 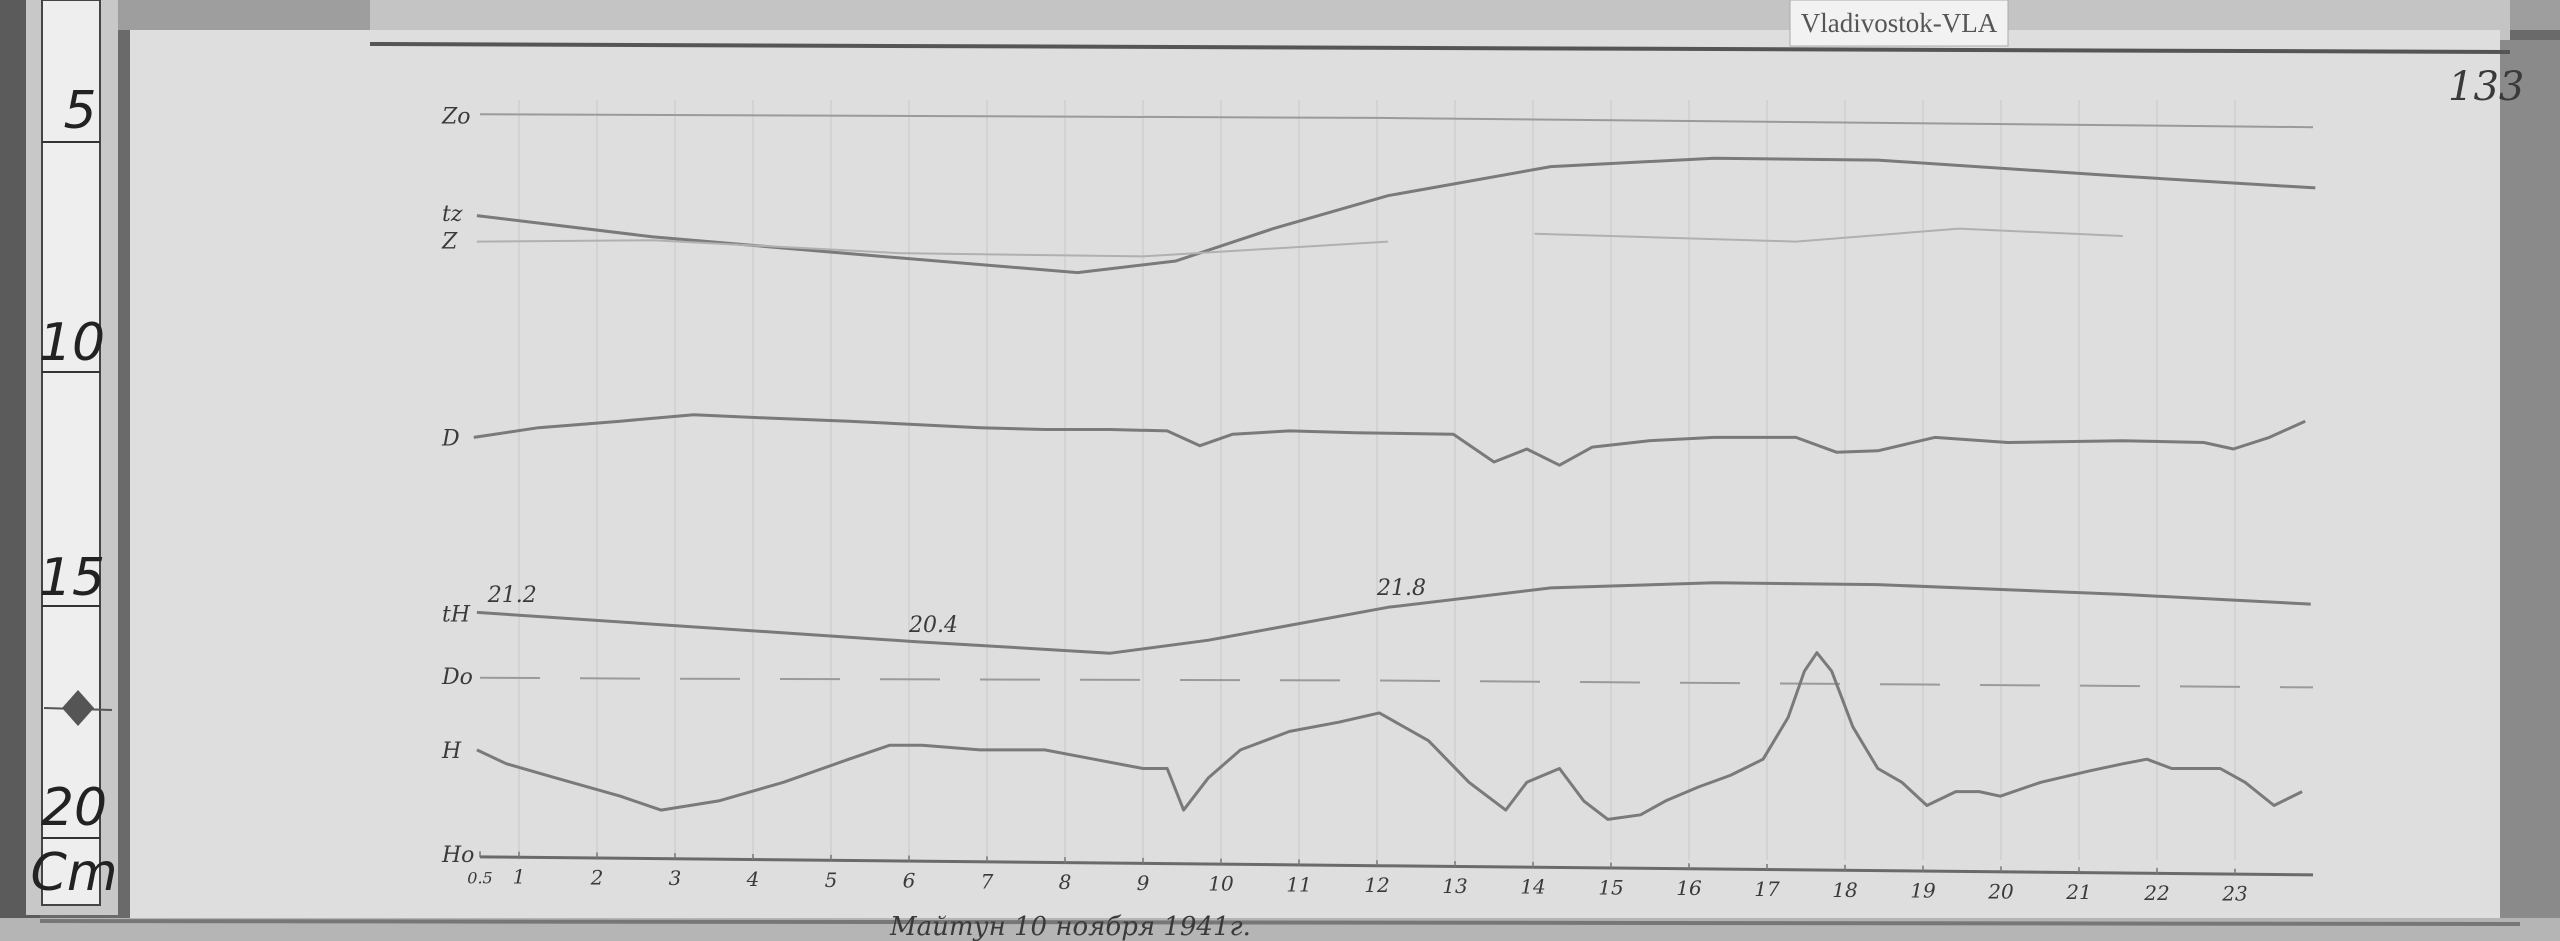 I want to click on x-tick-label: 10, so click(x=1221, y=884).